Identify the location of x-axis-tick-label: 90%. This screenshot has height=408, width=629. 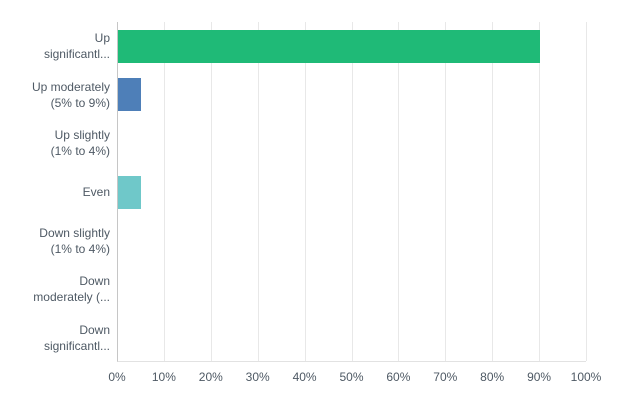
(539, 377).